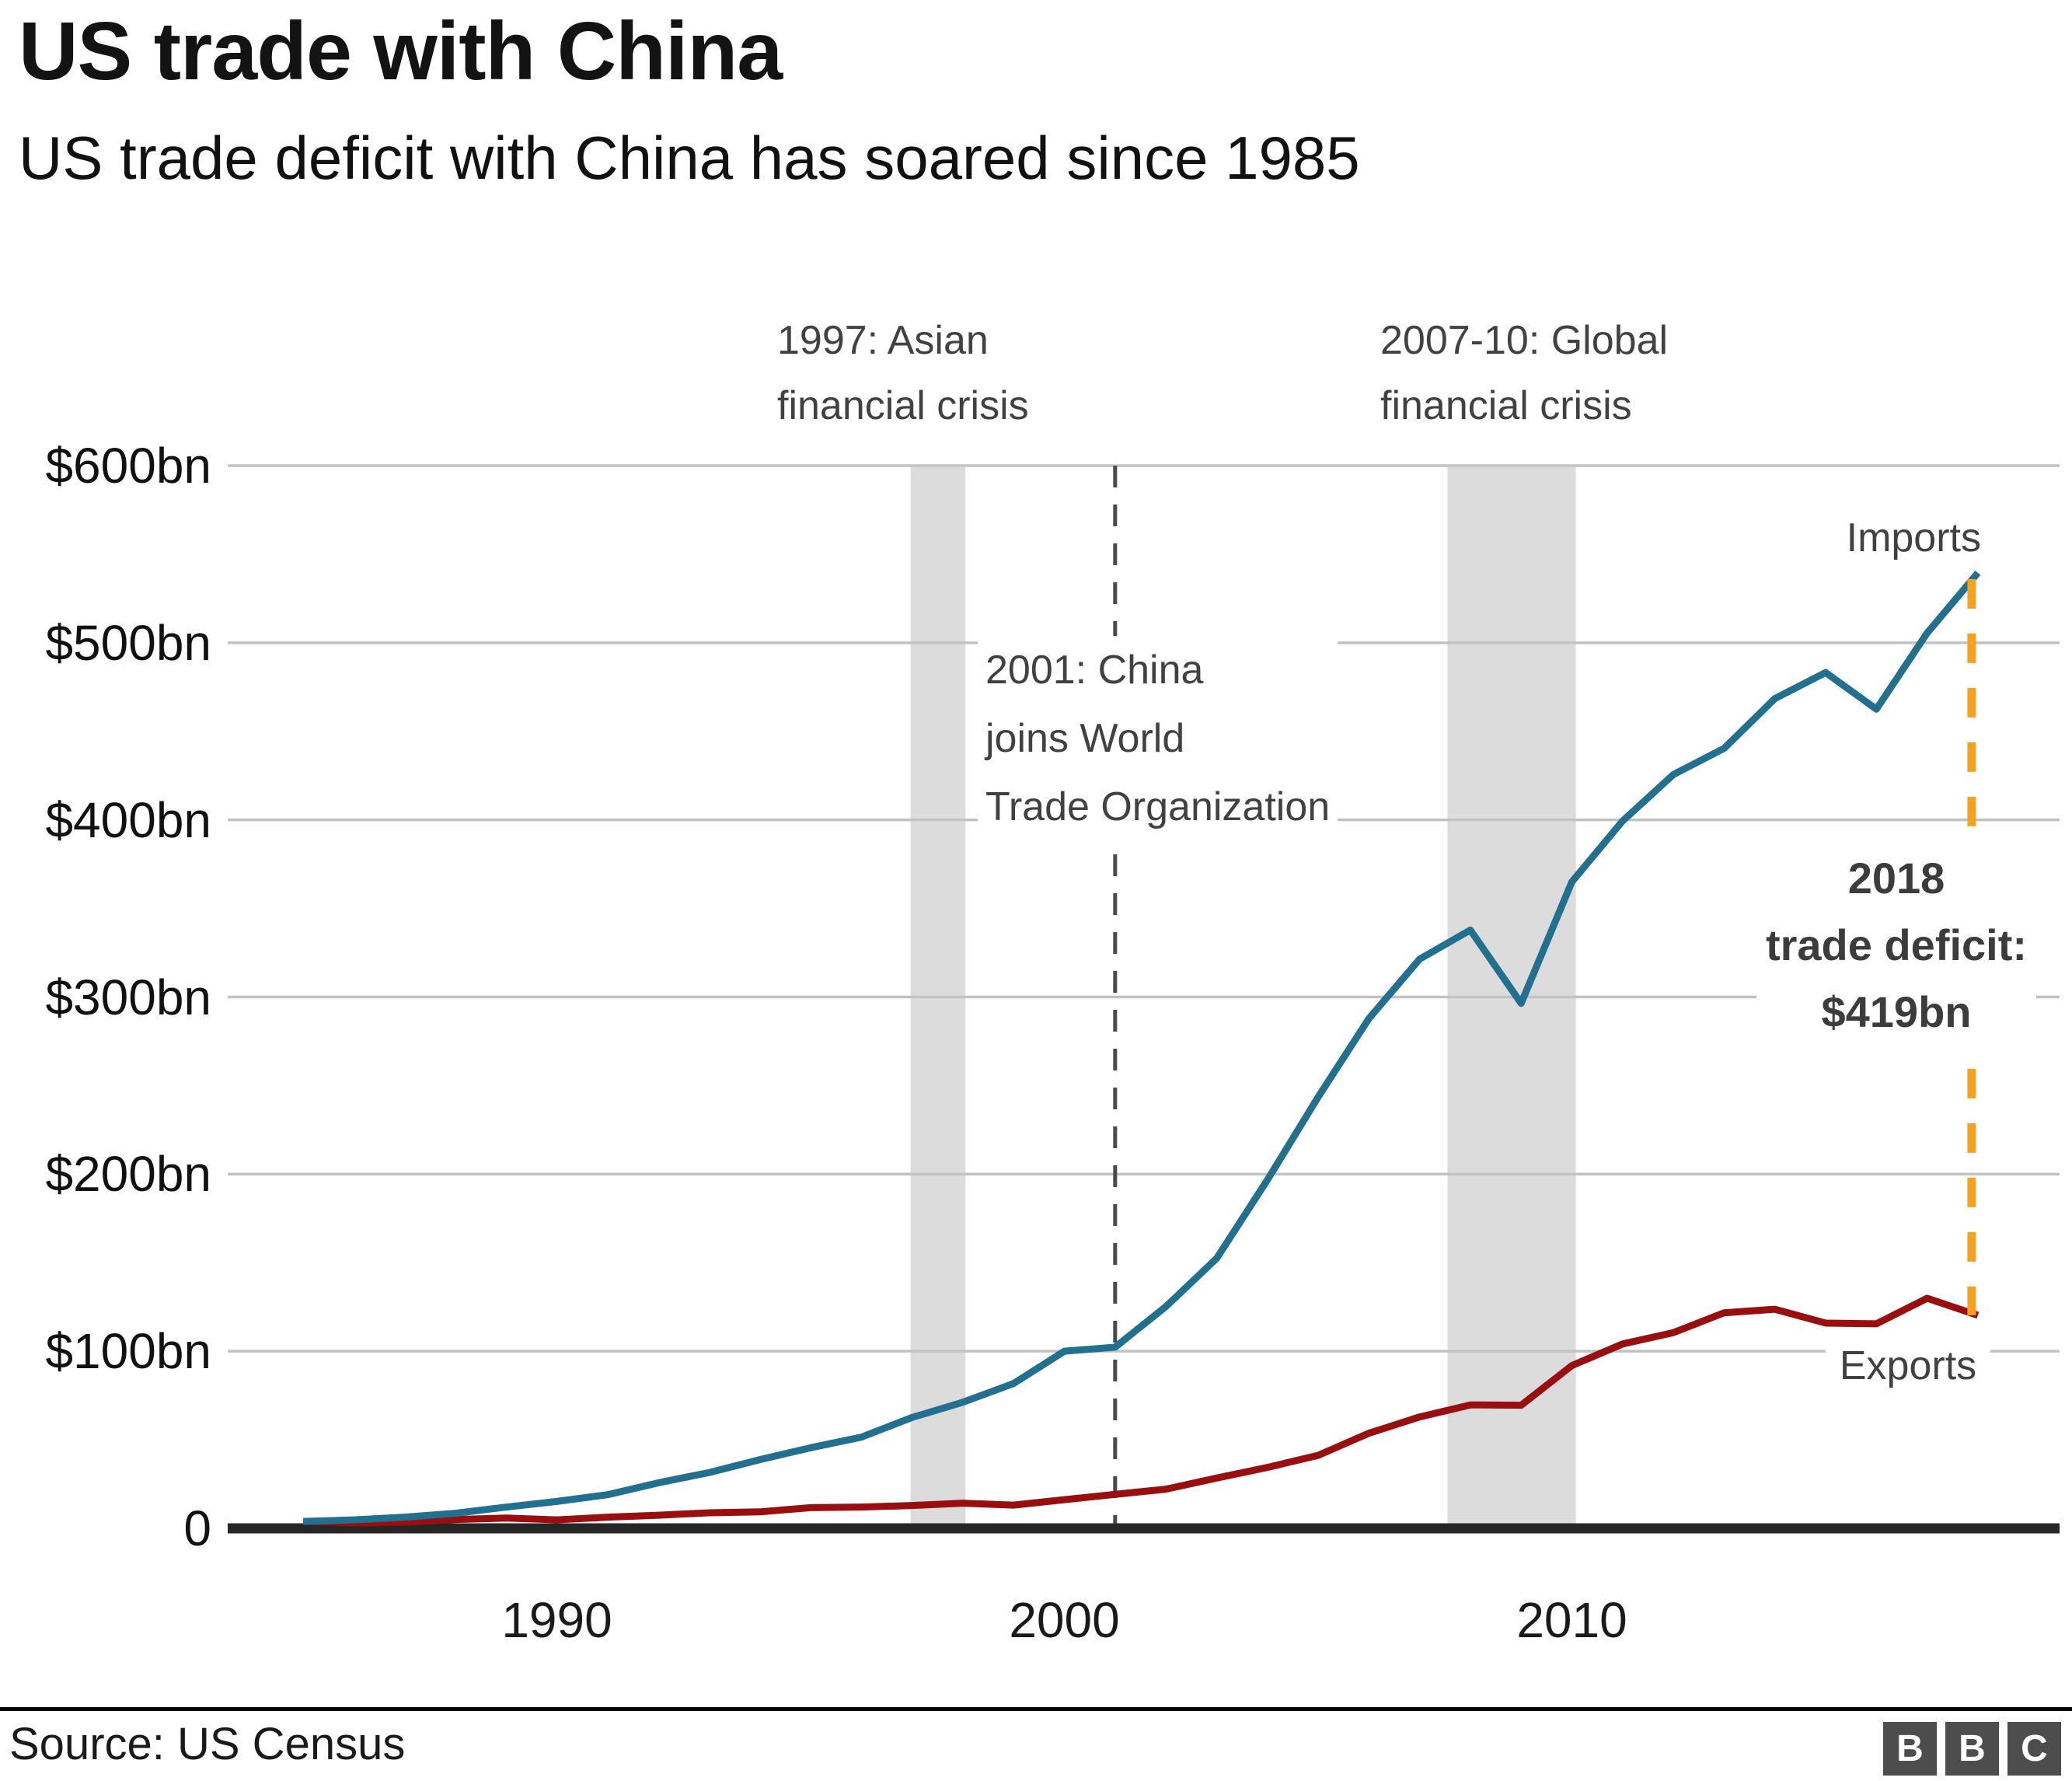 This screenshot has height=1781, width=2072. What do you see at coordinates (128, 1174) in the screenshot?
I see `y-tick-label: $200bn` at bounding box center [128, 1174].